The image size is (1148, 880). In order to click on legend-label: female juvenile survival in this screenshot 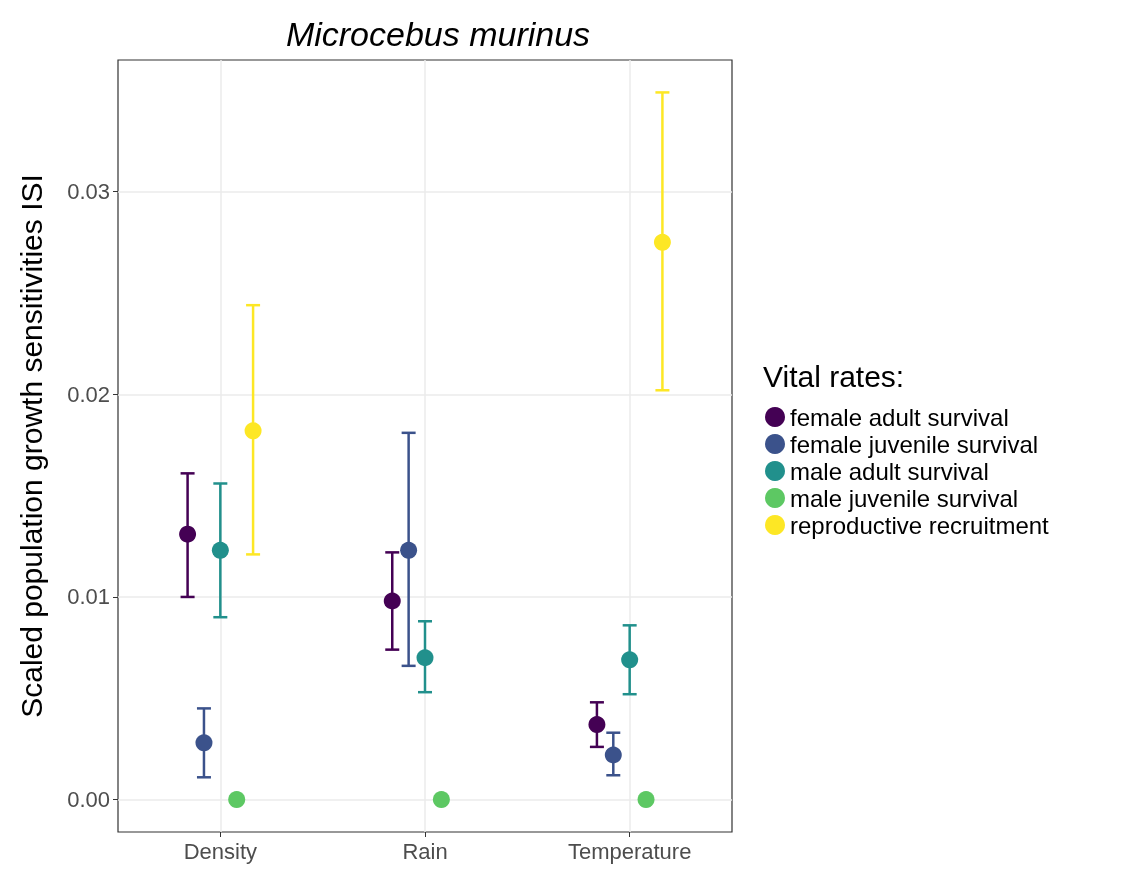, I will do `click(914, 444)`.